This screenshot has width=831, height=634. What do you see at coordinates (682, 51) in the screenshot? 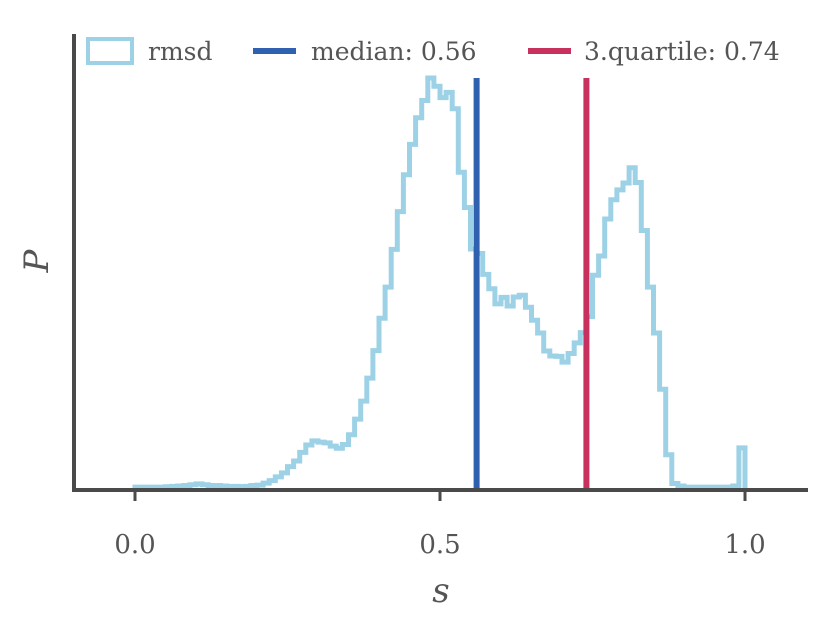
I see `legend-label-third-quartile: 3.quartile: 0.74` at bounding box center [682, 51].